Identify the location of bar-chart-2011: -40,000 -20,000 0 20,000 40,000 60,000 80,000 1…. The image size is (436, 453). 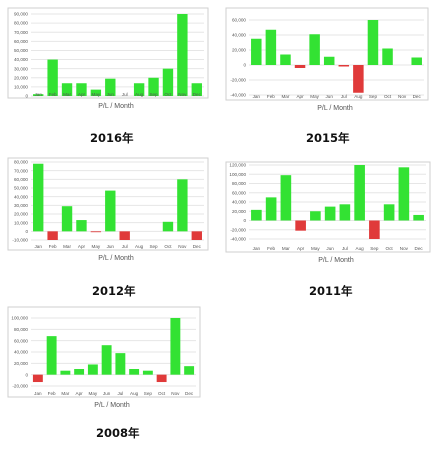
(328, 212).